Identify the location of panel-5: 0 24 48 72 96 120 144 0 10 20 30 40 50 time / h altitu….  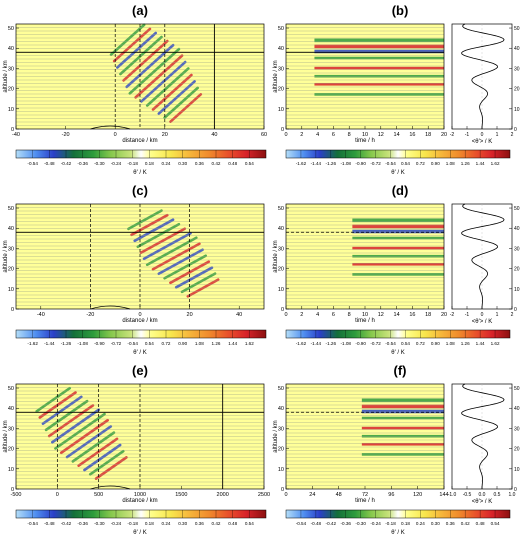
(361, 443).